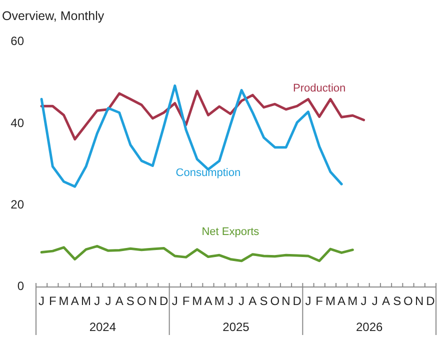 Image resolution: width=446 pixels, height=347 pixels. What do you see at coordinates (17, 41) in the screenshot?
I see `y-tick-label: 60` at bounding box center [17, 41].